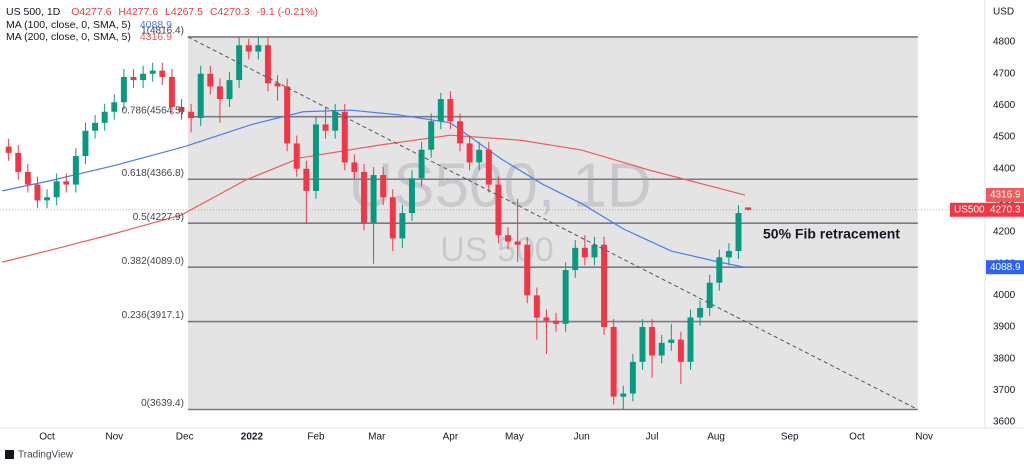  What do you see at coordinates (153, 173) in the screenshot?
I see `fib-label: 0.618(4366.8)` at bounding box center [153, 173].